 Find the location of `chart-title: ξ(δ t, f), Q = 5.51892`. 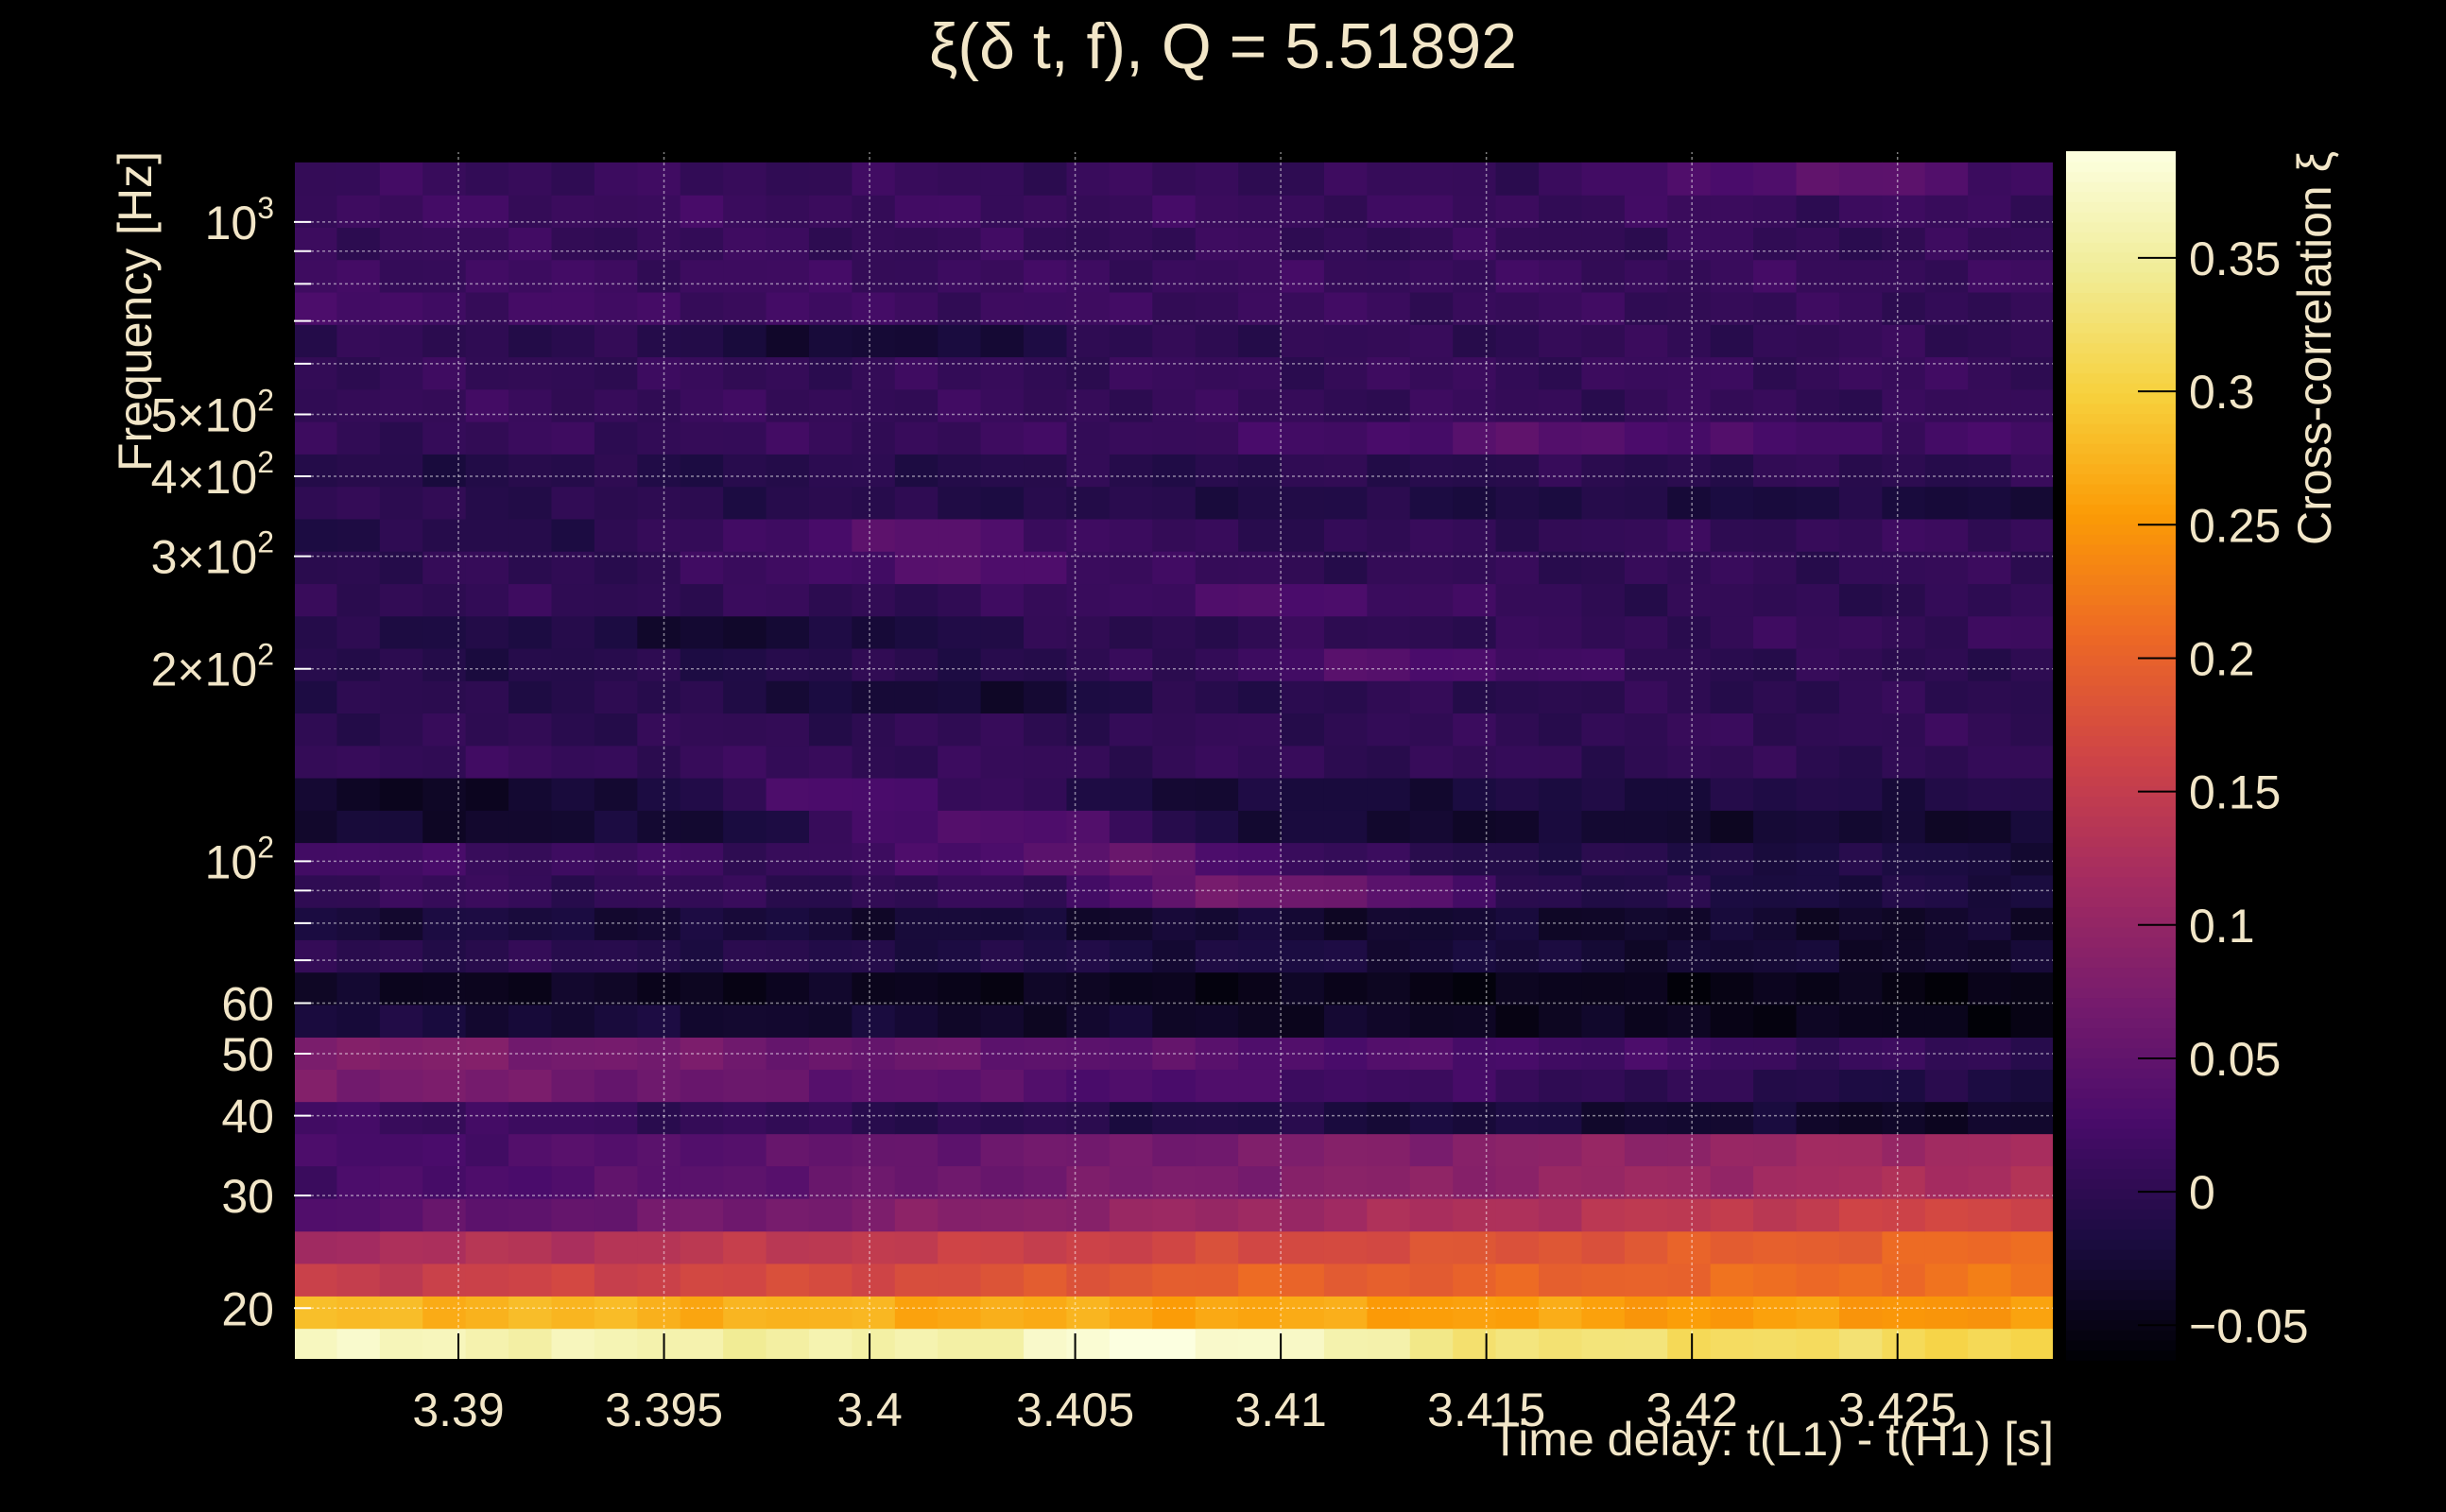

chart-title: ξ(δ t, f), Q = 5.51892 is located at coordinates (1223, 46).